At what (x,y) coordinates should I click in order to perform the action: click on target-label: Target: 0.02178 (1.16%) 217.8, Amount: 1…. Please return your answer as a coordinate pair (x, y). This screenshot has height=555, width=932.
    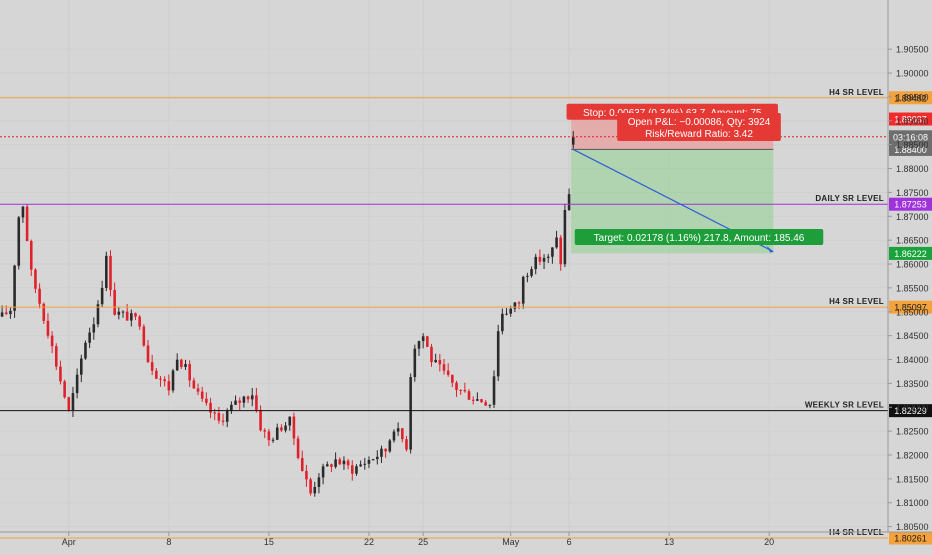
    Looking at the image, I should click on (699, 237).